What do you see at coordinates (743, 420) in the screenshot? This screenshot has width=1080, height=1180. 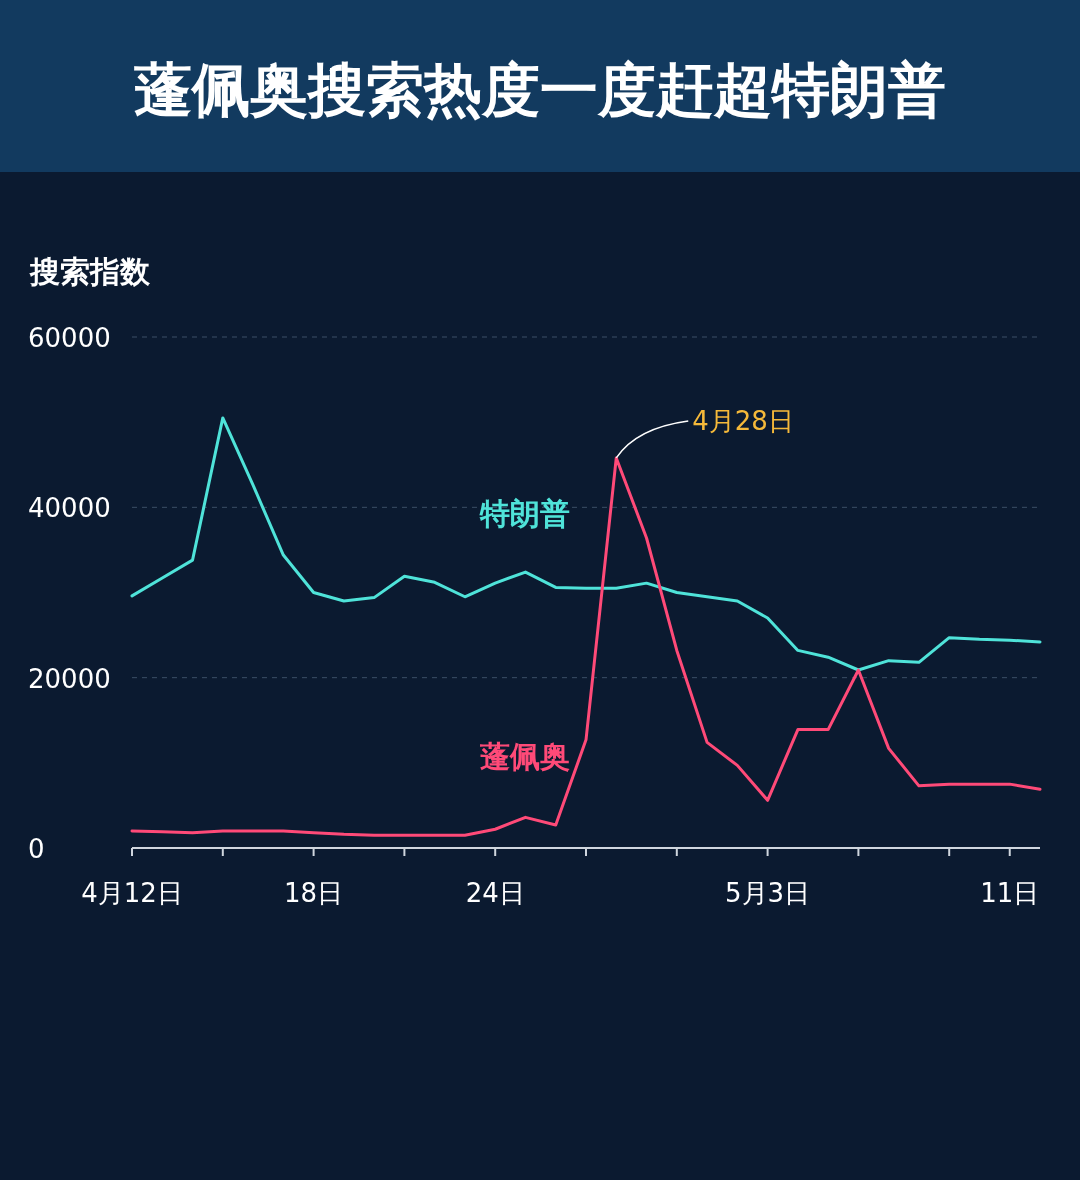 I see `annotation: 4月28日` at bounding box center [743, 420].